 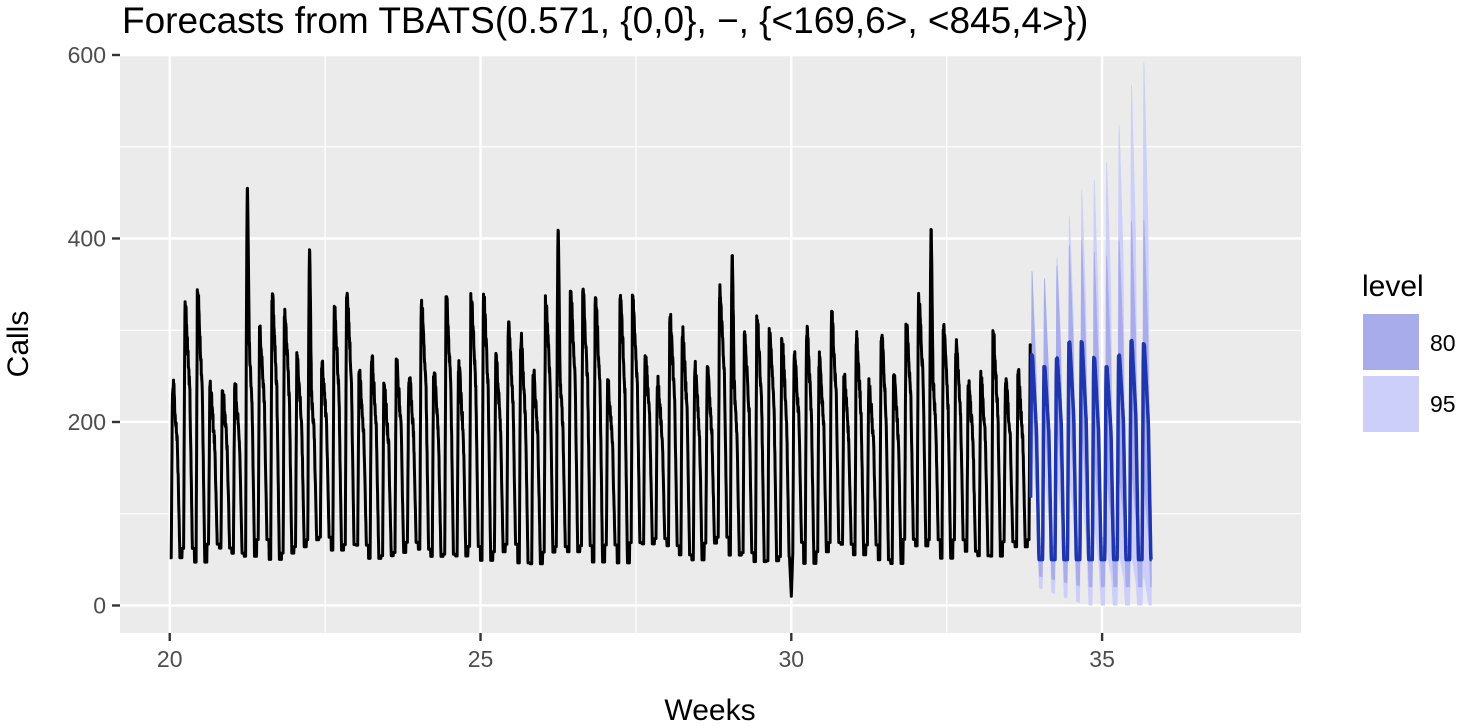 I want to click on x-axis-title: Weeks, so click(x=709, y=710).